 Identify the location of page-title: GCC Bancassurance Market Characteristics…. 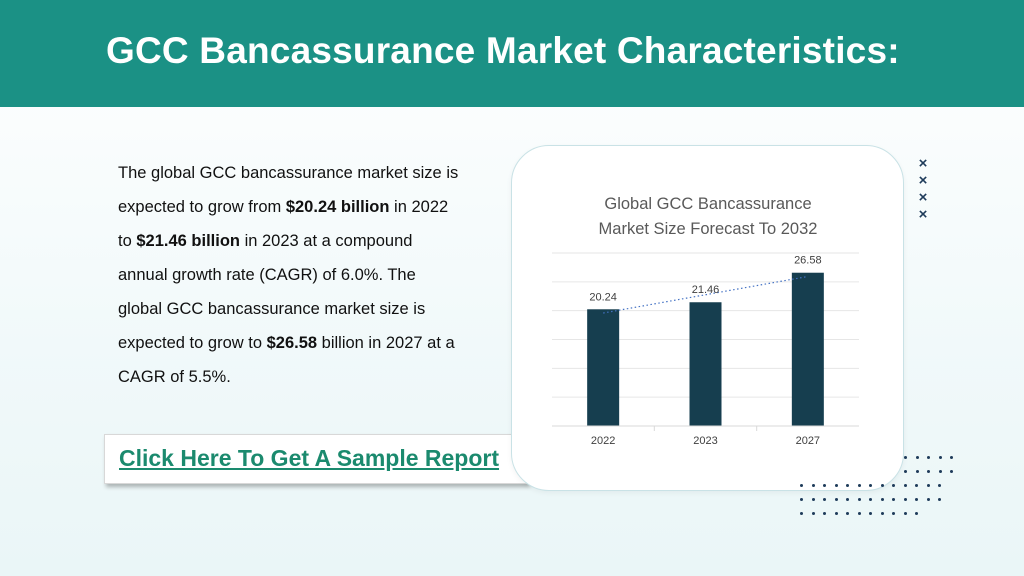
(503, 50).